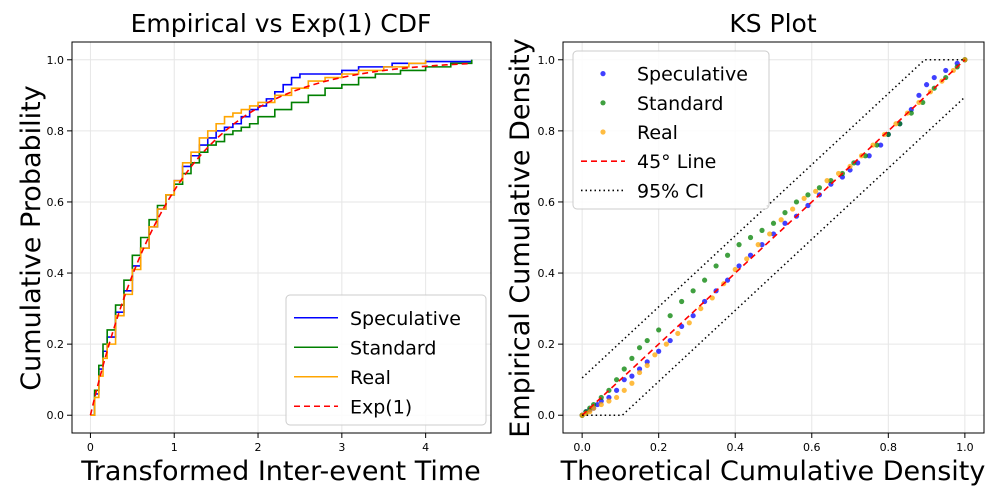  What do you see at coordinates (520, 237) in the screenshot?
I see `ks-y-axis-label: Empirical Cumulative Density` at bounding box center [520, 237].